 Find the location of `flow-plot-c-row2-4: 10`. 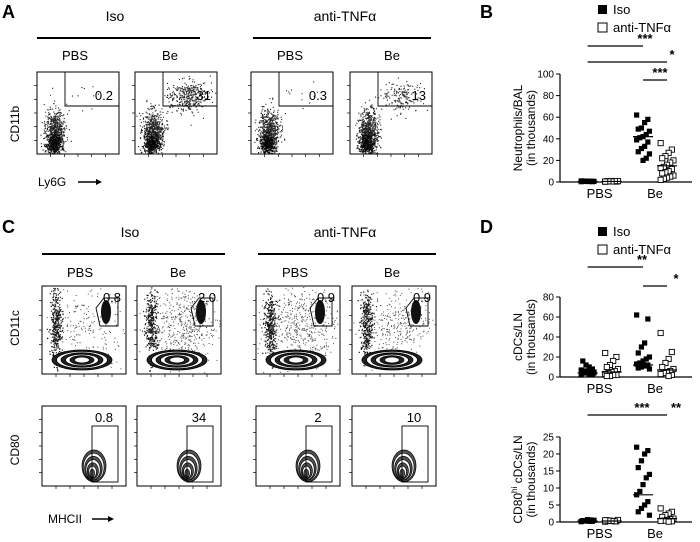

flow-plot-c-row2-4: 10 is located at coordinates (393, 447).